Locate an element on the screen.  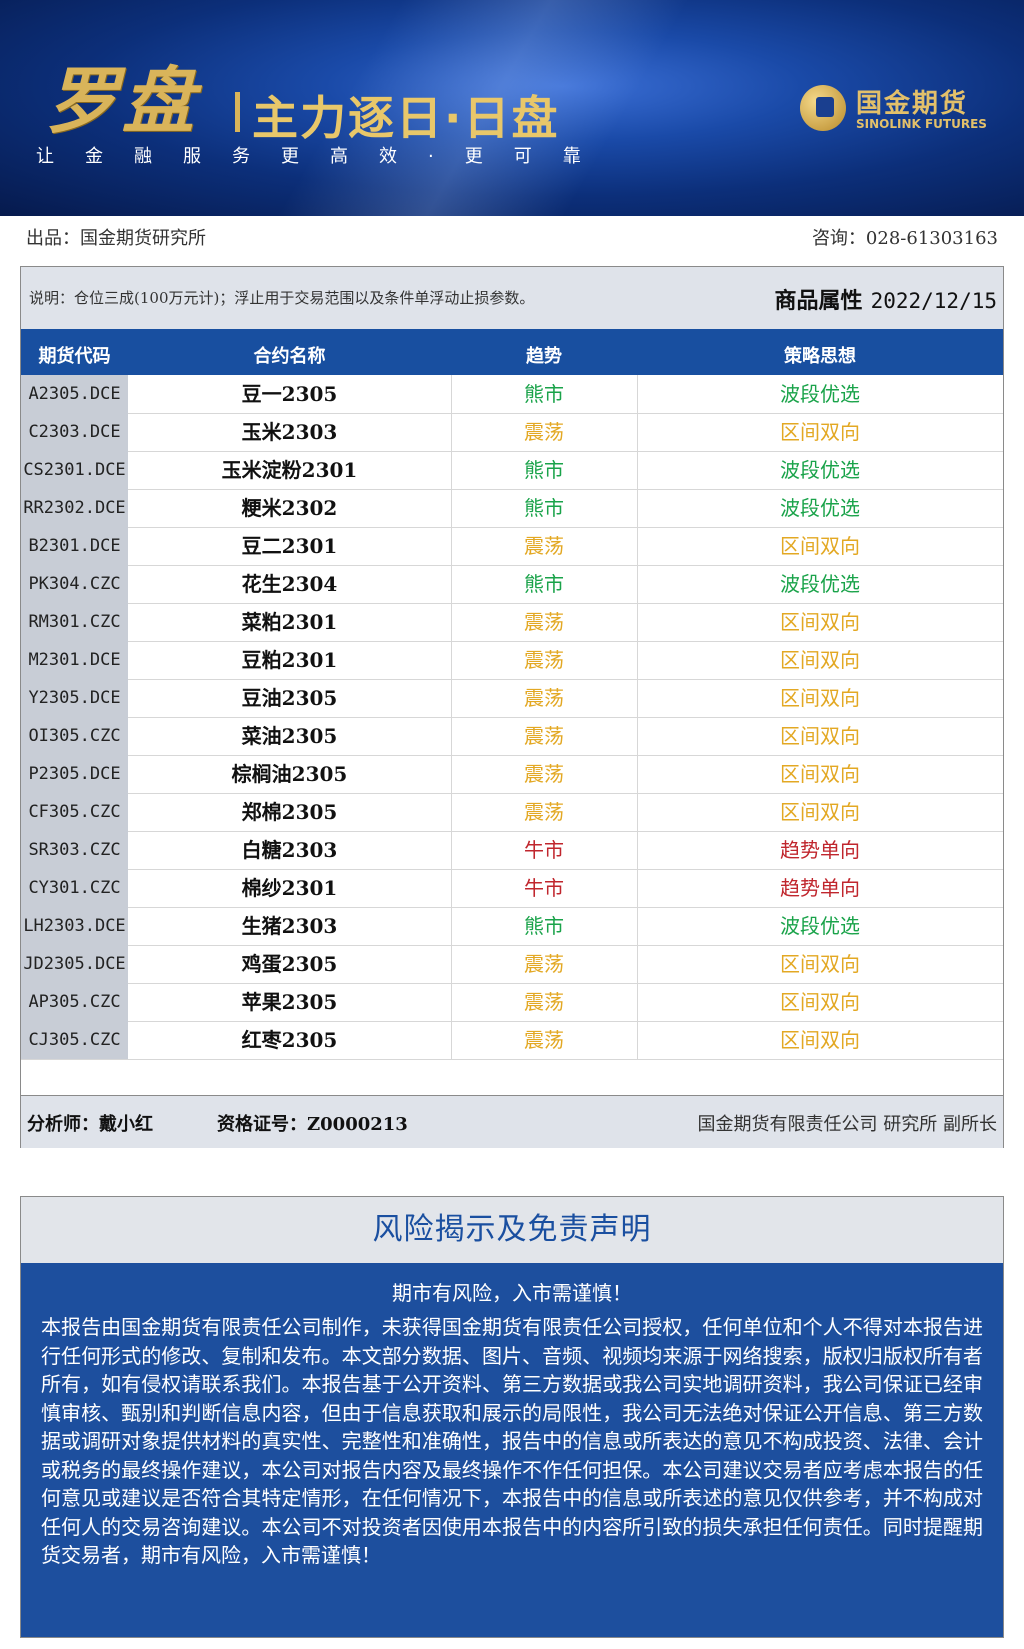
contract-name: 菜粕2301 is located at coordinates (290, 622).